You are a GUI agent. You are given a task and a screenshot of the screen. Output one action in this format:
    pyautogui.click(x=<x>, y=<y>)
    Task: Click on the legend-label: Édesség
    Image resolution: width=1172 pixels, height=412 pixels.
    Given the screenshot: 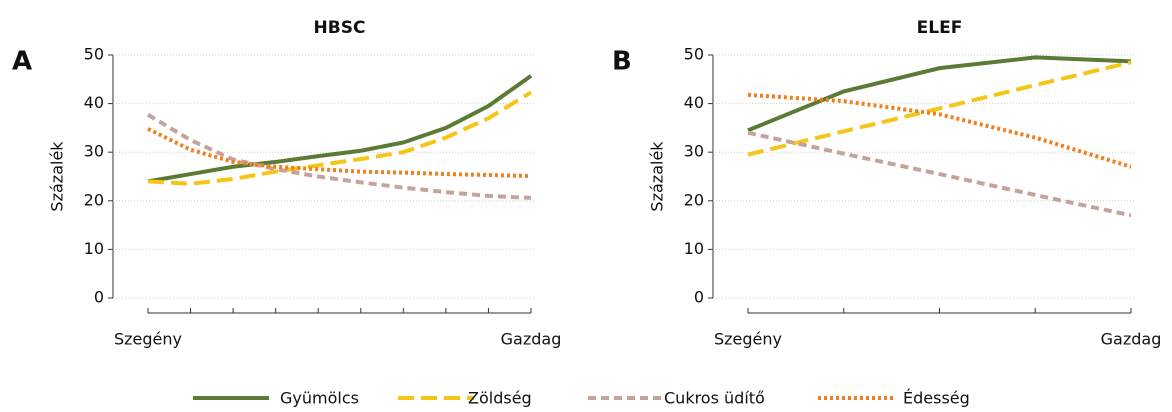 What is the action you would take?
    pyautogui.click(x=936, y=398)
    